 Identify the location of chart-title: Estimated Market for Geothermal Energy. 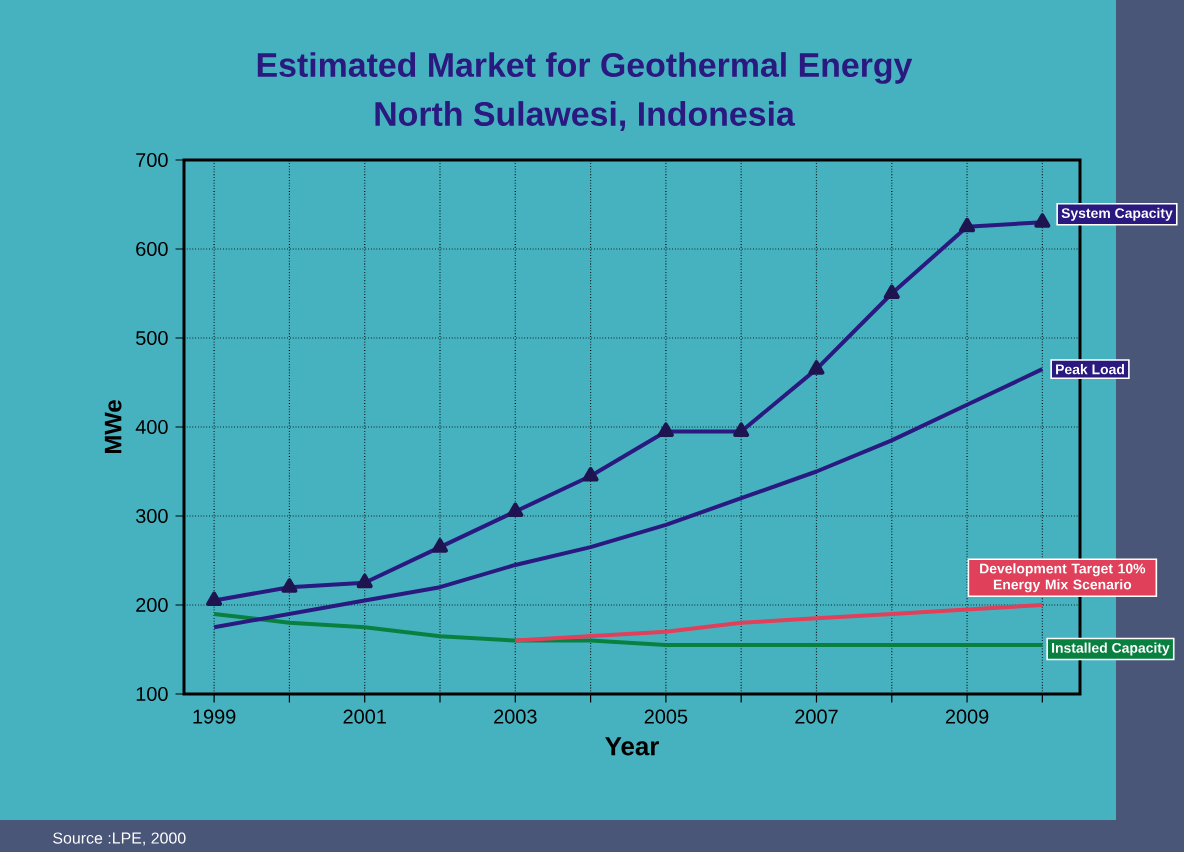
(585, 68).